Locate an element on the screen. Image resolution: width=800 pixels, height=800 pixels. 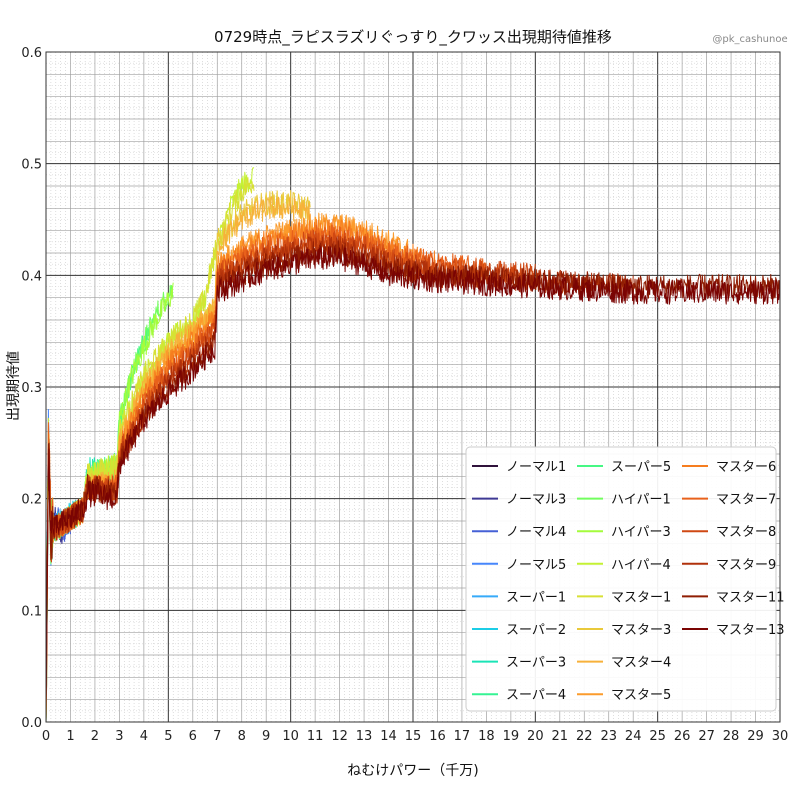
legend-entry-label: ハイパー1 is located at coordinates (641, 500).